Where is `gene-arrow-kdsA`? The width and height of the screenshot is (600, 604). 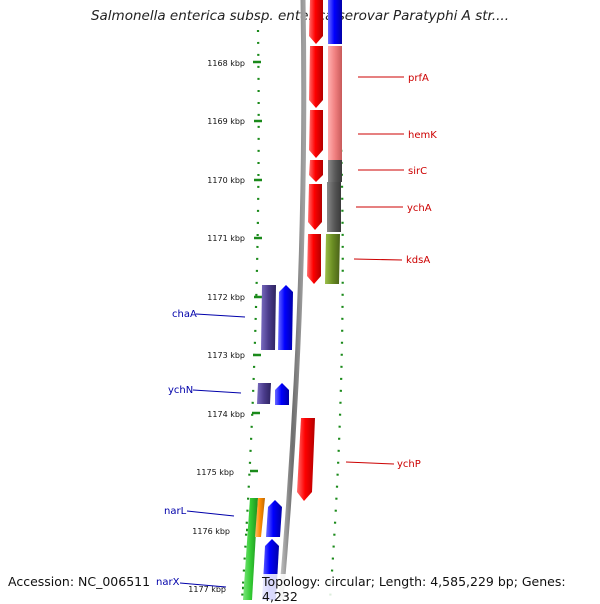
gene-arrow-kdsA is located at coordinates (314, 259).